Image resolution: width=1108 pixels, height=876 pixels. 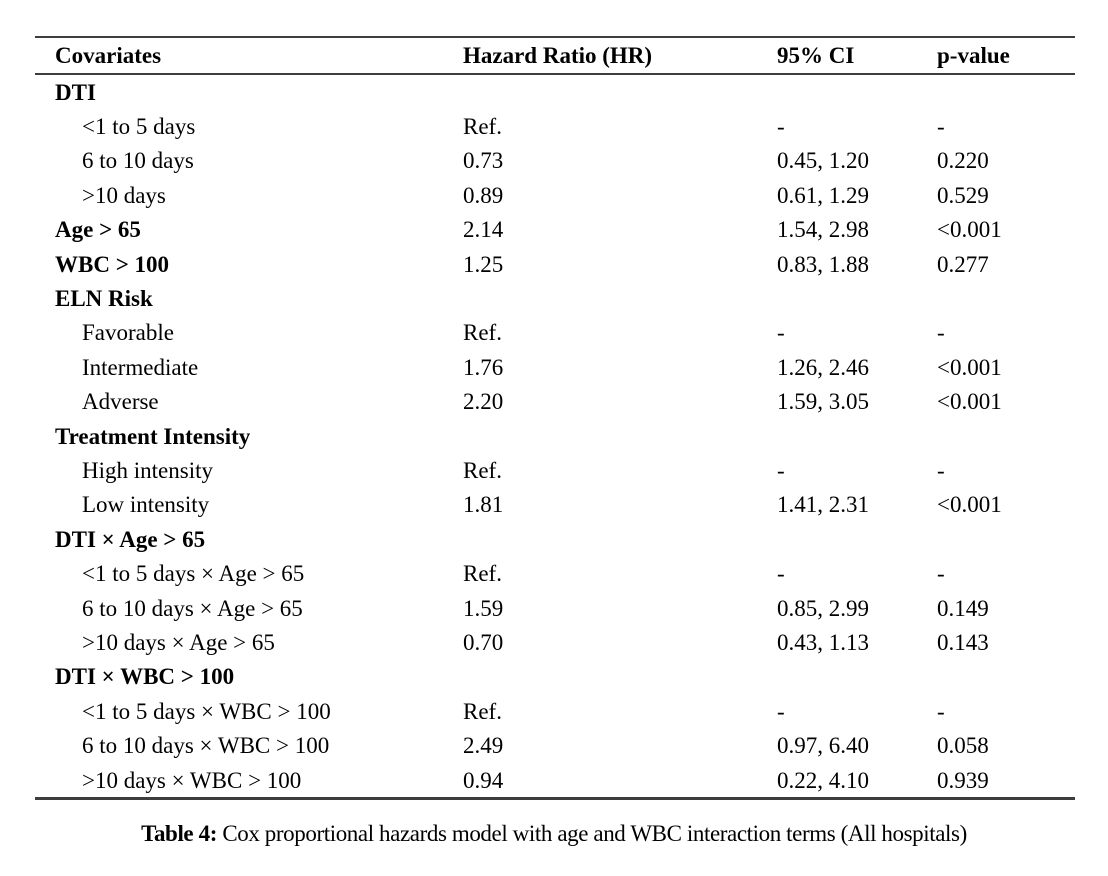 I want to click on pvalue-cell: 0.939, so click(x=963, y=780).